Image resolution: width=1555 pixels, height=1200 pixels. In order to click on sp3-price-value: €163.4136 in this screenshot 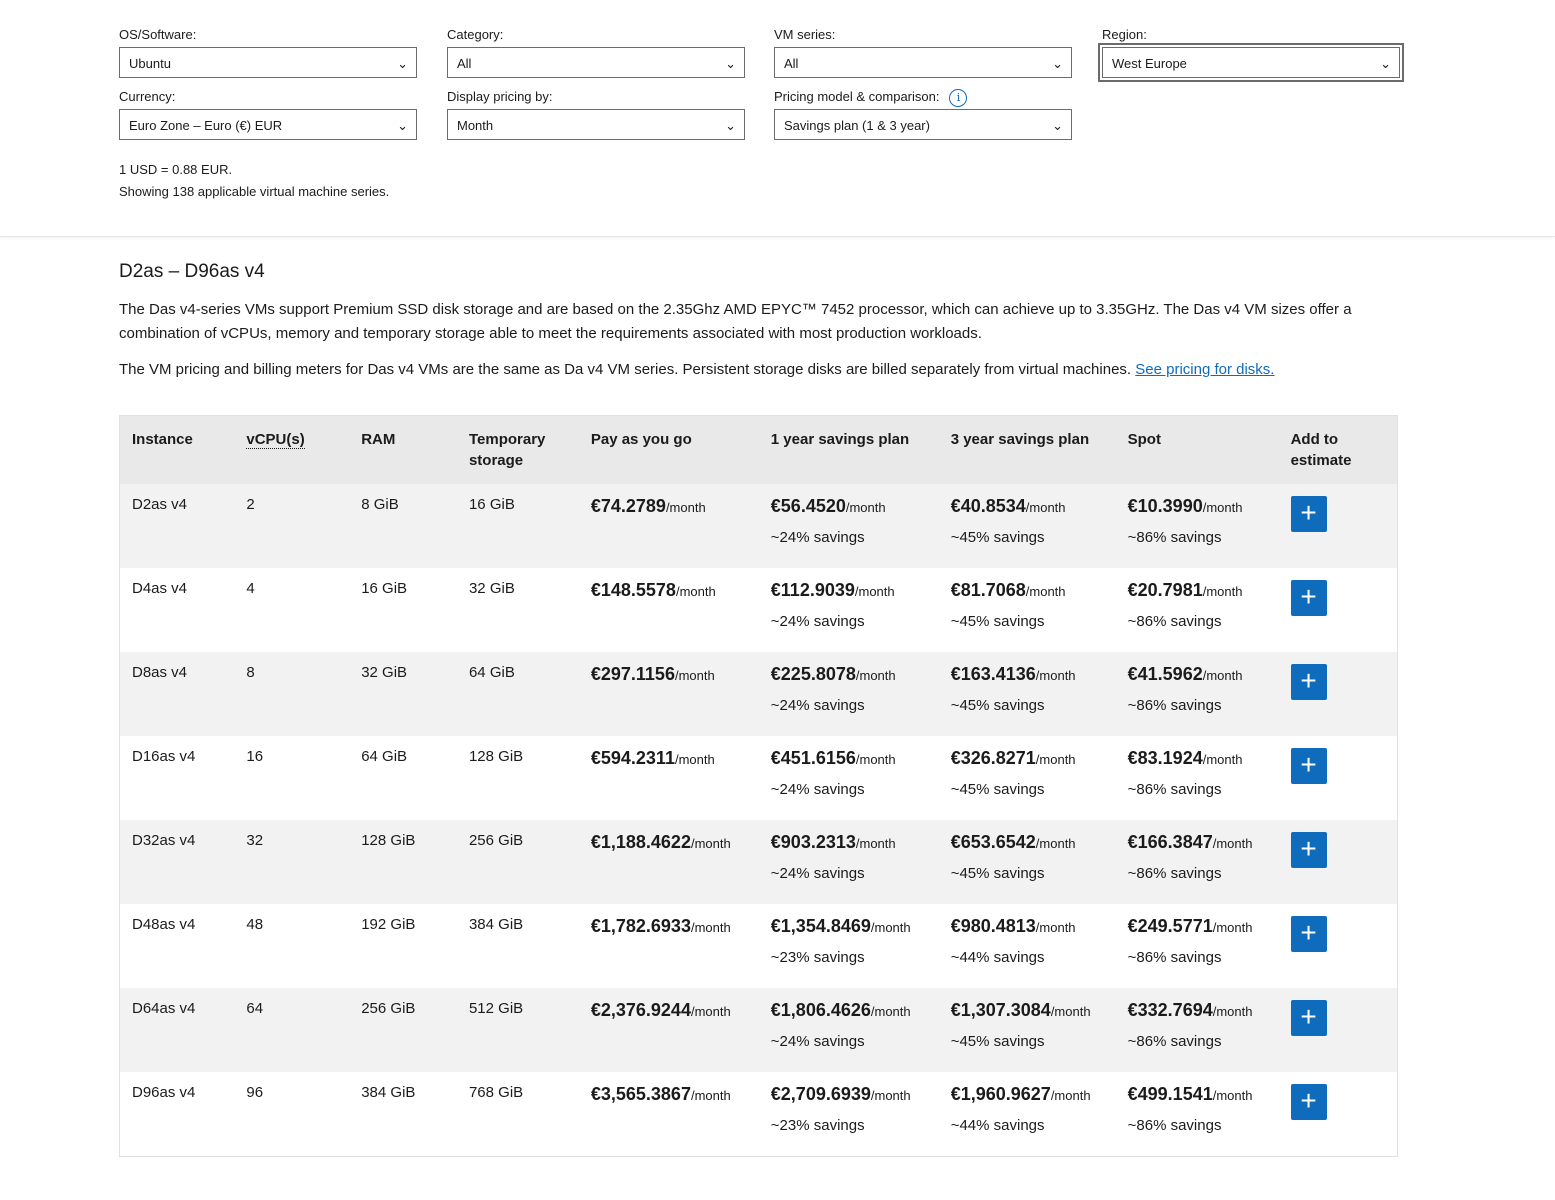, I will do `click(993, 674)`.